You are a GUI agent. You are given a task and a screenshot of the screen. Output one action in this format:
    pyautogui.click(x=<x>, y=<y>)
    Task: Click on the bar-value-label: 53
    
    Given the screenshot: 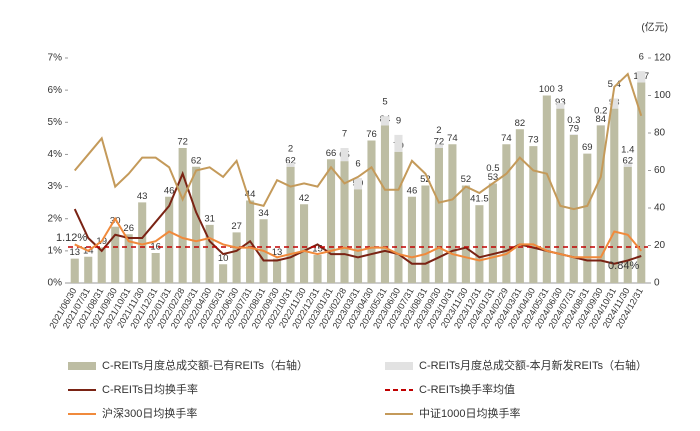 What is the action you would take?
    pyautogui.click(x=493, y=177)
    